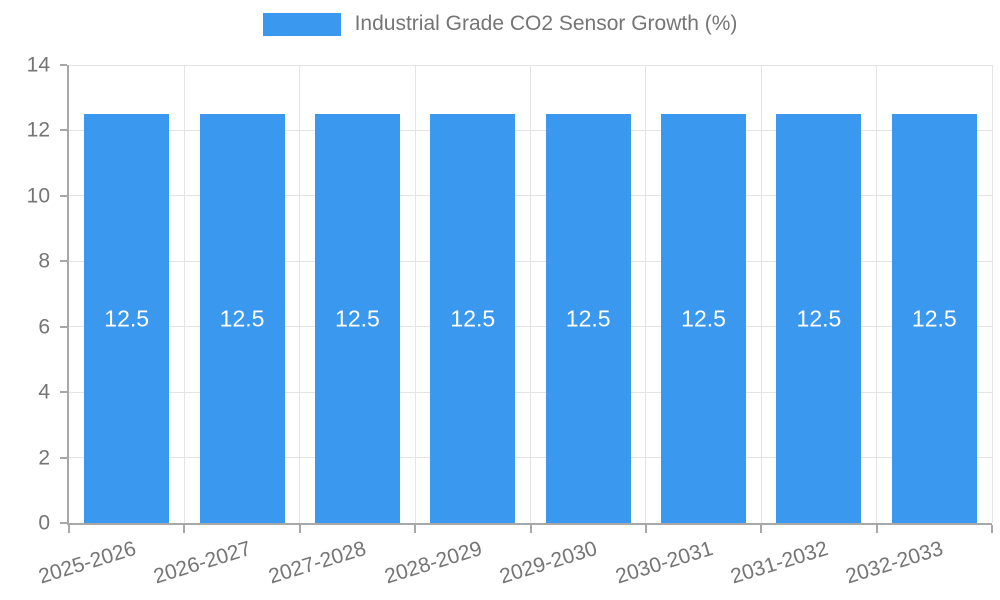  Describe the element at coordinates (38, 196) in the screenshot. I see `y-axis-tick-label: 10` at that location.